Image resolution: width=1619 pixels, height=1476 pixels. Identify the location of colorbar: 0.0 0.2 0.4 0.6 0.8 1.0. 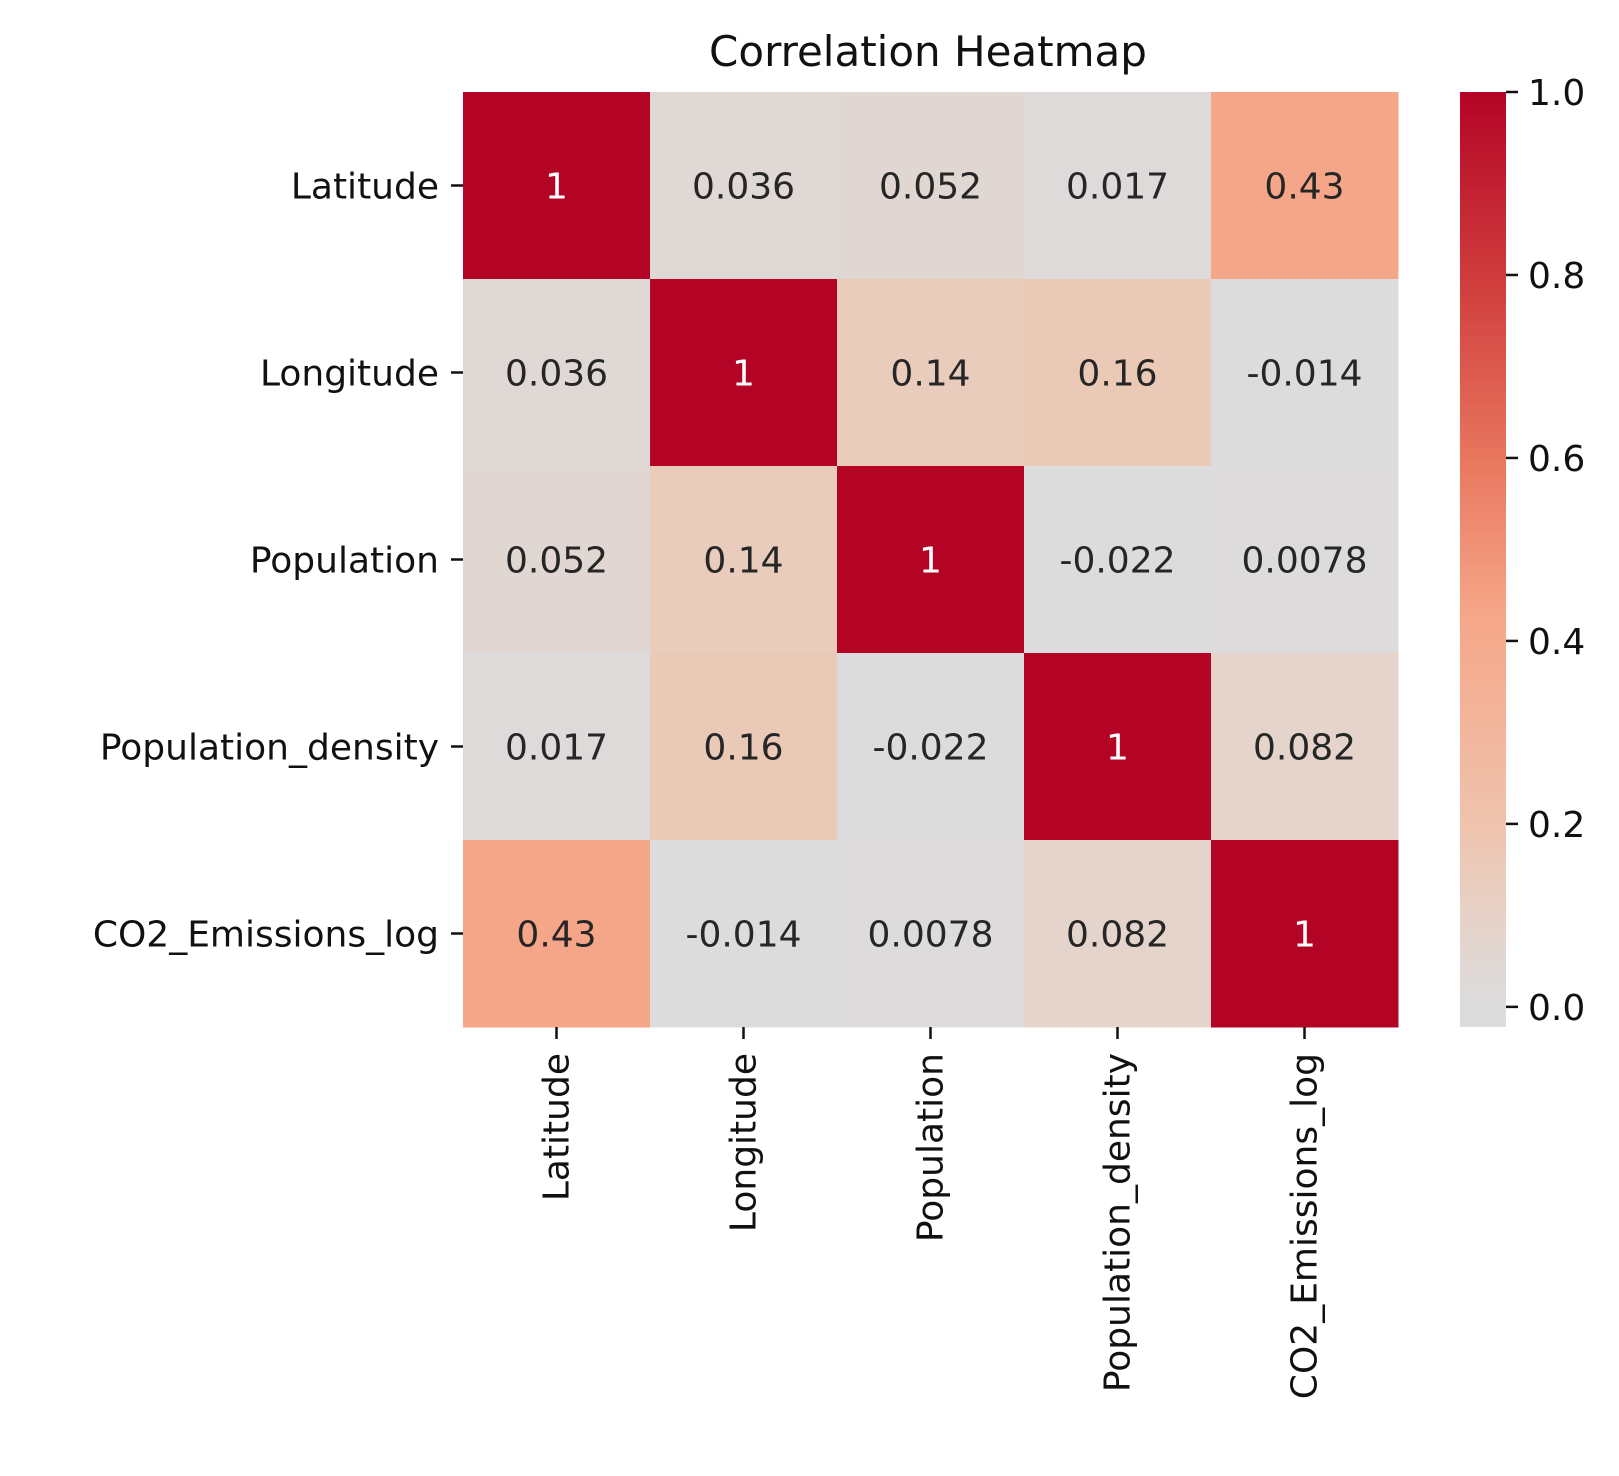
(1522, 551).